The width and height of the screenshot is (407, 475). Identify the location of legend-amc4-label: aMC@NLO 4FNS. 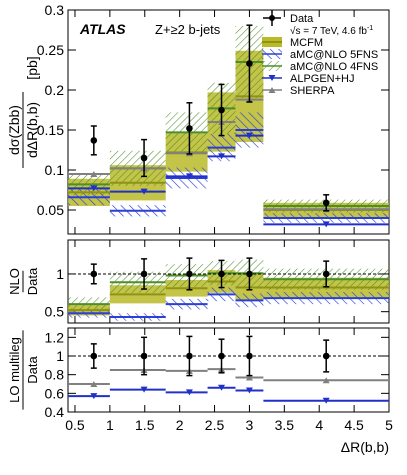
(334, 67).